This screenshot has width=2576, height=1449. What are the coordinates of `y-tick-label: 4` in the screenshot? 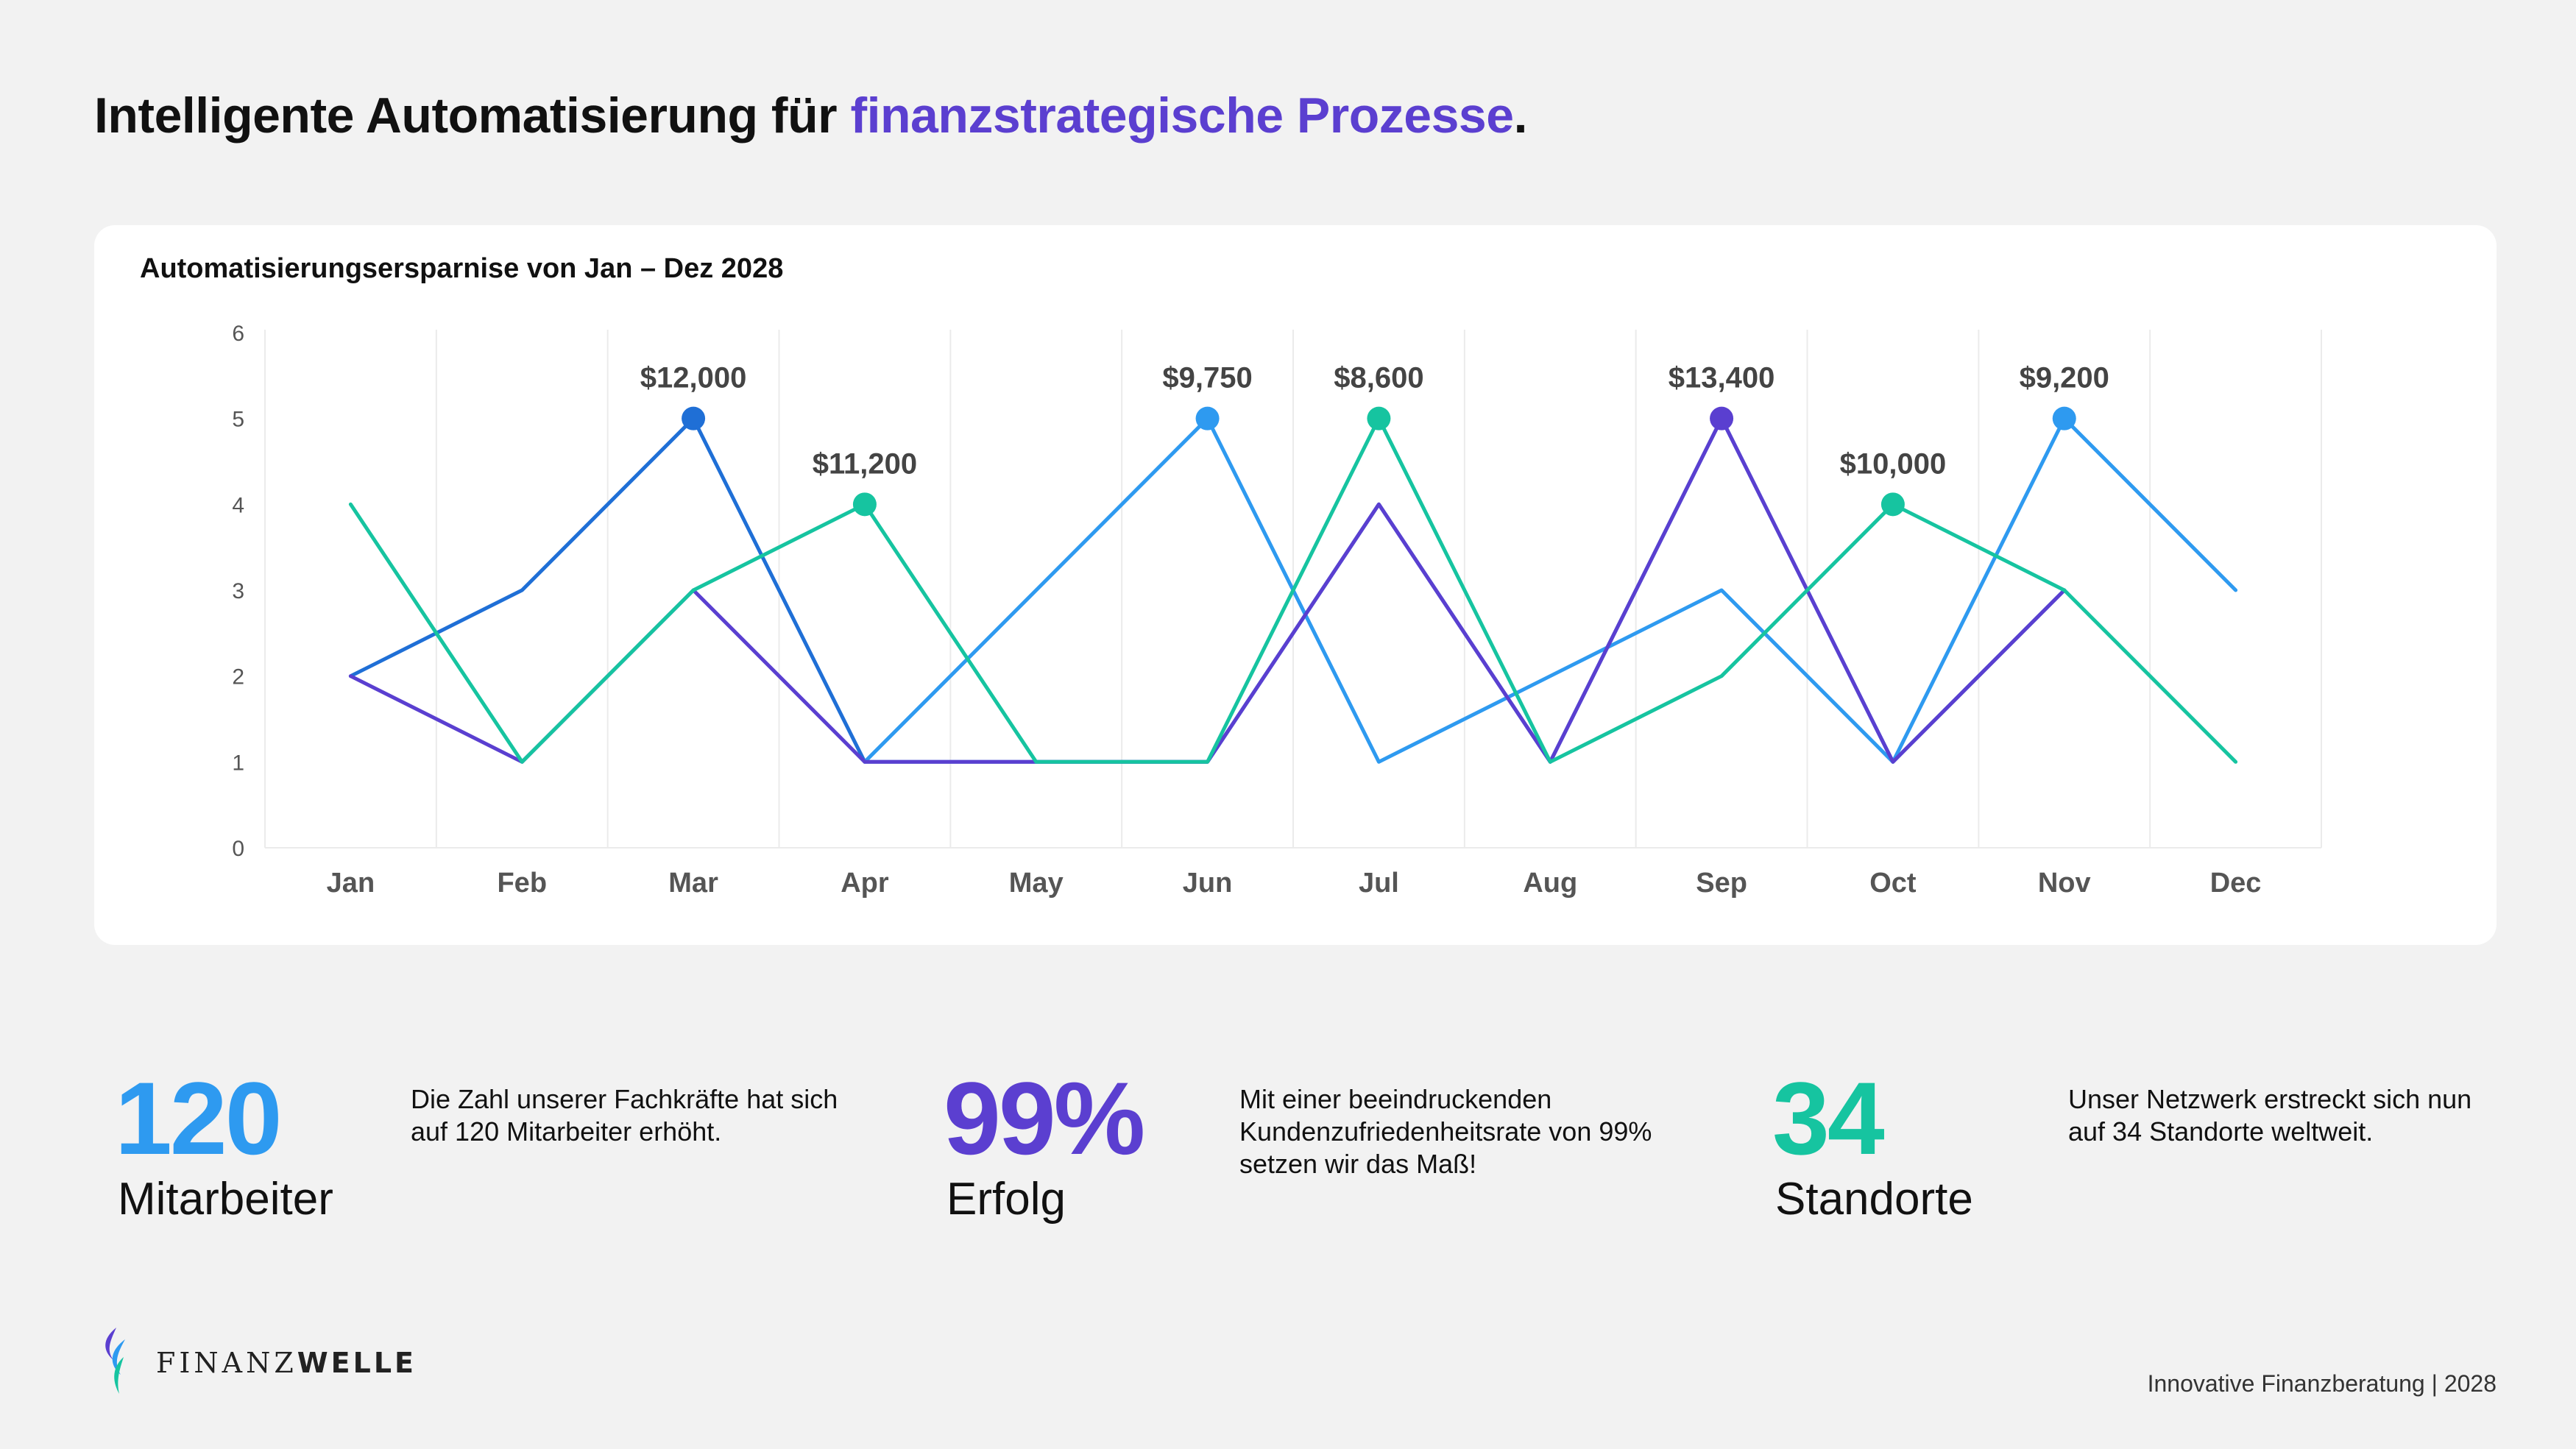 It's located at (238, 505).